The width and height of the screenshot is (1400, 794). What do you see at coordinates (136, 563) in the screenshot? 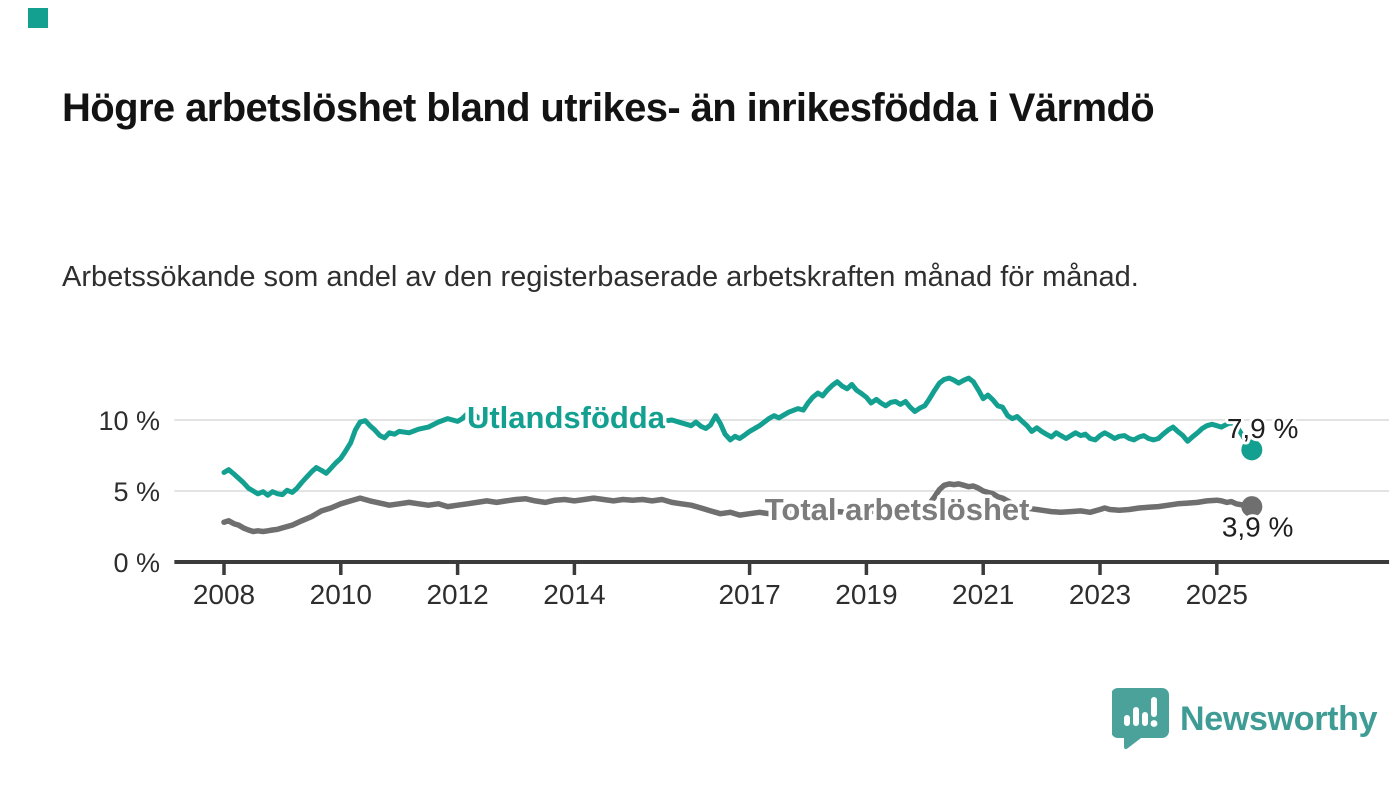
I see `y-tick-label: 0 %` at bounding box center [136, 563].